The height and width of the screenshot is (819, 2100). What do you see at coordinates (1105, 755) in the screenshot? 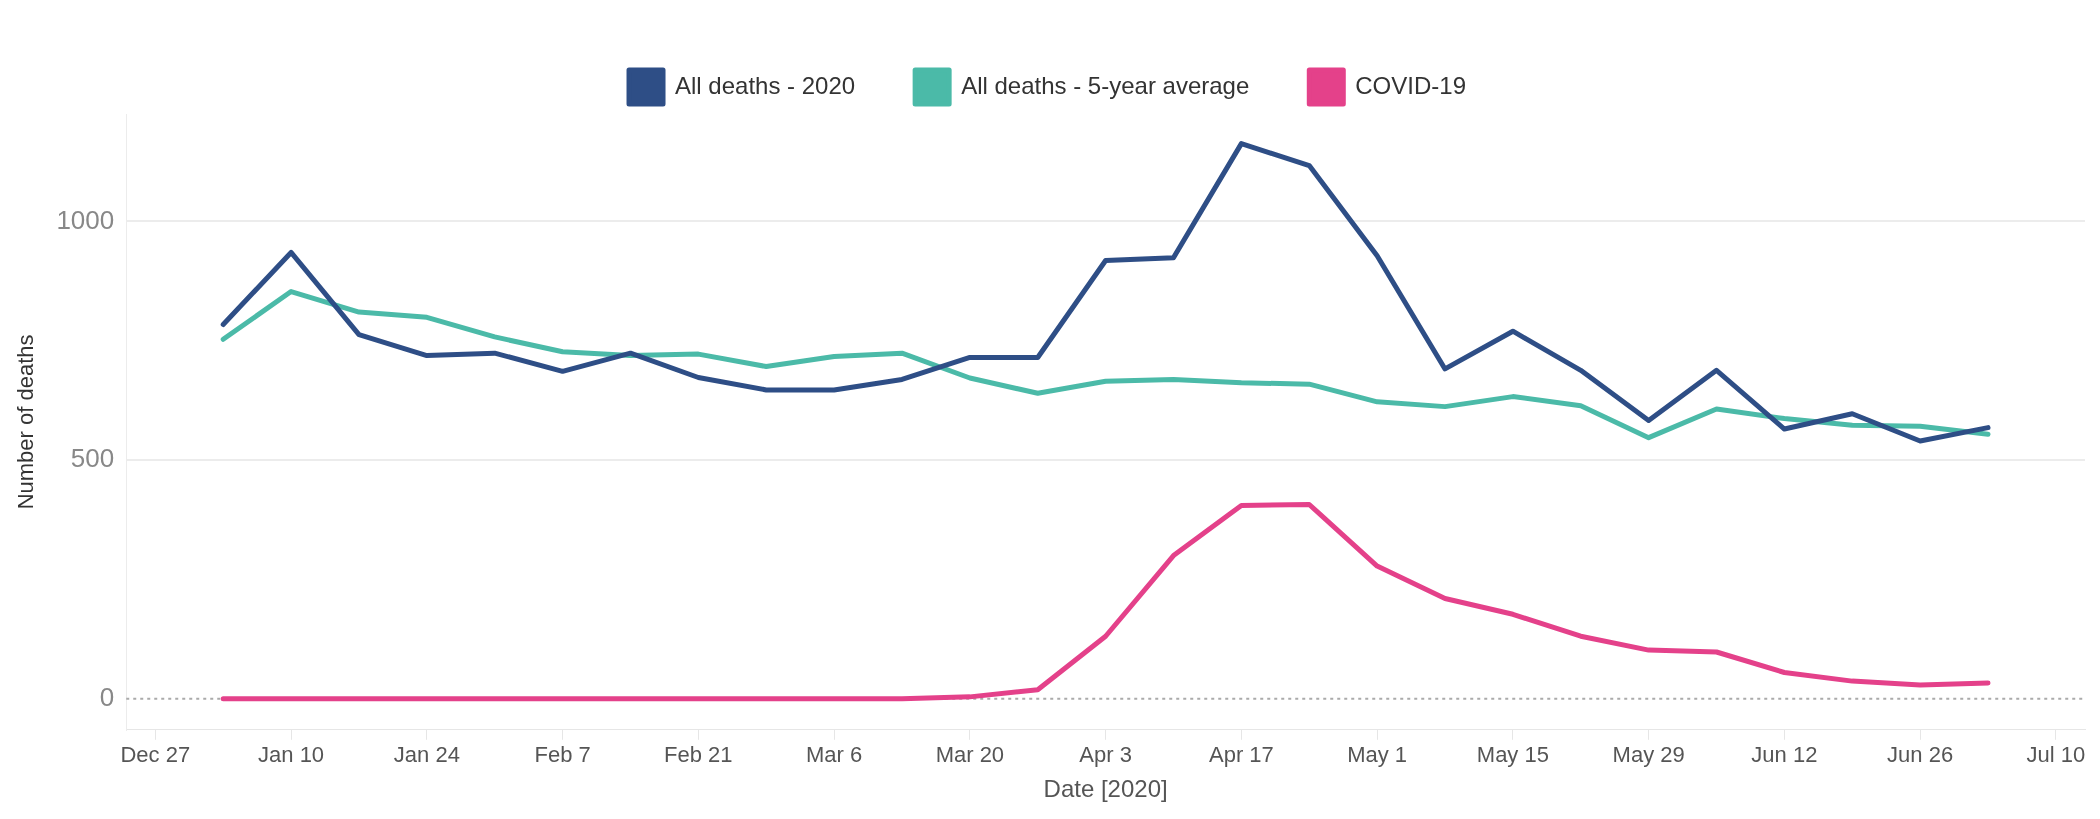
I see `x-tick-label: Apr 3` at bounding box center [1105, 755].